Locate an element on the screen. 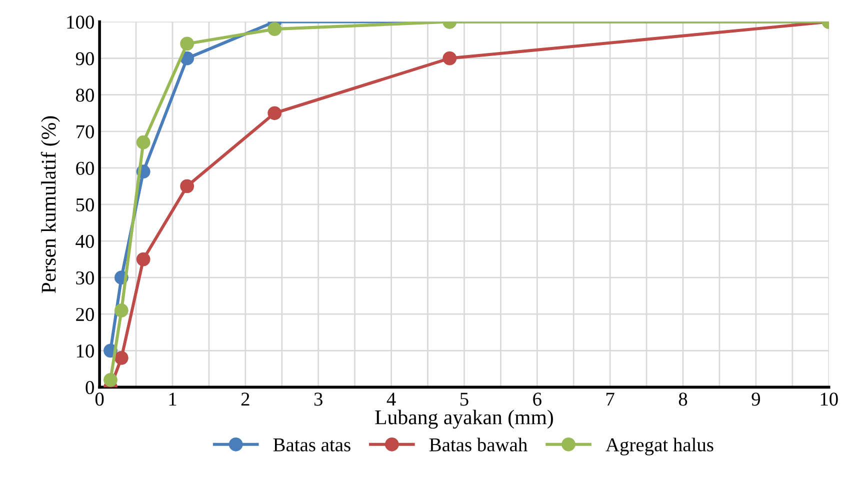 Image resolution: width=851 pixels, height=484 pixels. y-tick-label: 100 is located at coordinates (80, 22).